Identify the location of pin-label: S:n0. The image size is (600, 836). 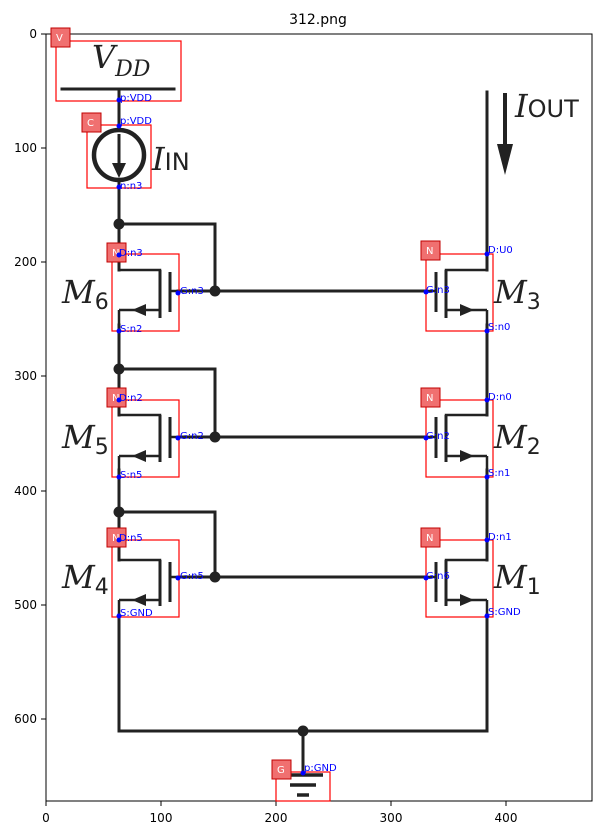
(499, 327).